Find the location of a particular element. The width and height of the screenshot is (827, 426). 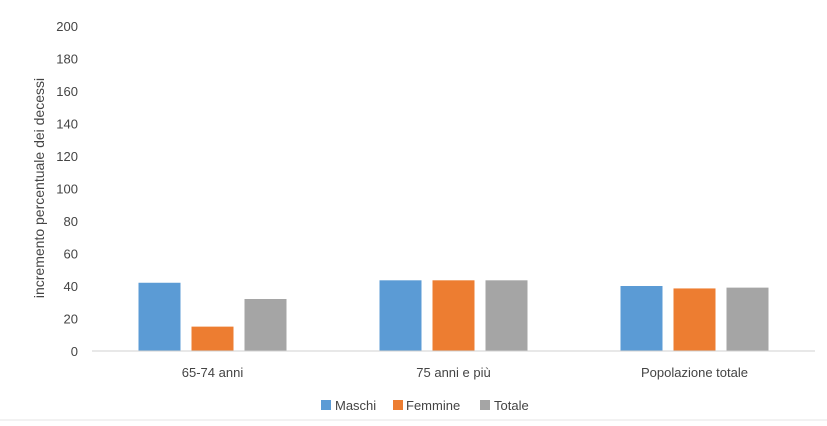

y-axis-ticks: 0 20 40 60 80 100 120 140 160 180 200 is located at coordinates (67, 189).